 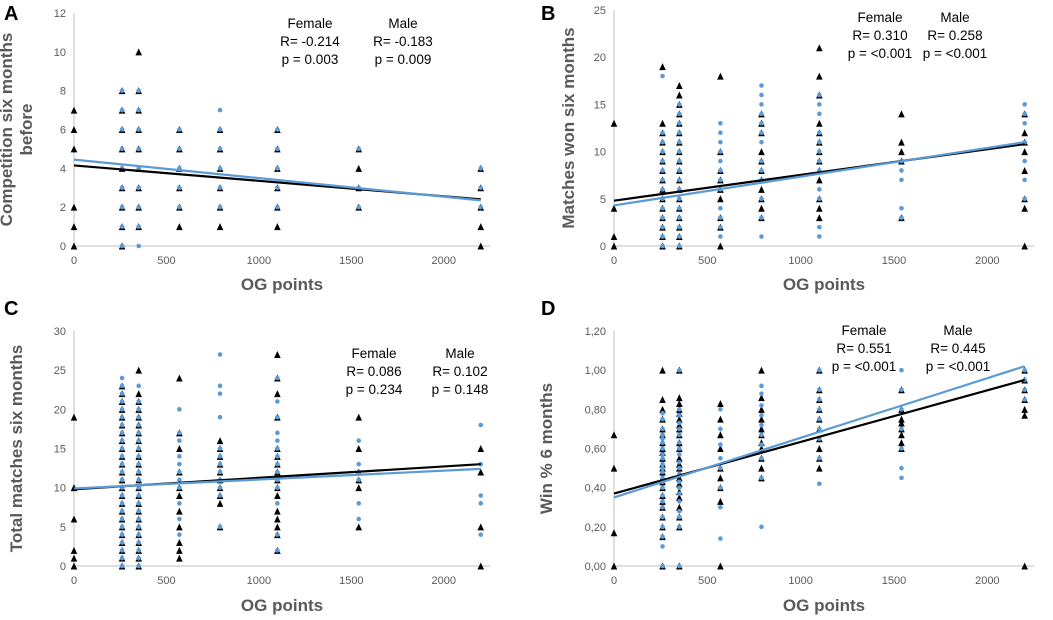 What do you see at coordinates (707, 261) in the screenshot?
I see `x-tick-label: 500` at bounding box center [707, 261].